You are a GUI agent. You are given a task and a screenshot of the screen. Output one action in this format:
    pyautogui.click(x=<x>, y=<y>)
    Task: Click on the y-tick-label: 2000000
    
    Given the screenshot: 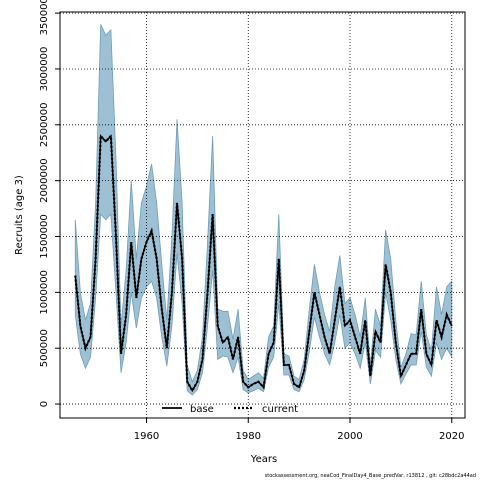 What is the action you would take?
    pyautogui.click(x=44, y=180)
    